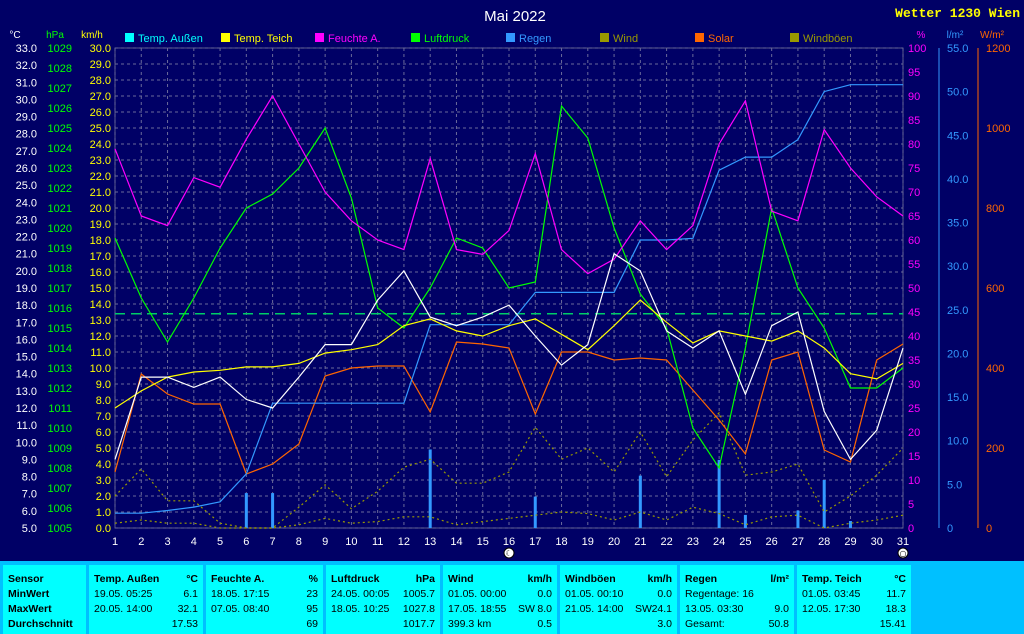 This screenshot has width=1024, height=634. Describe the element at coordinates (100, 129) in the screenshot. I see `y-tick-label-wind: 25.0` at that location.